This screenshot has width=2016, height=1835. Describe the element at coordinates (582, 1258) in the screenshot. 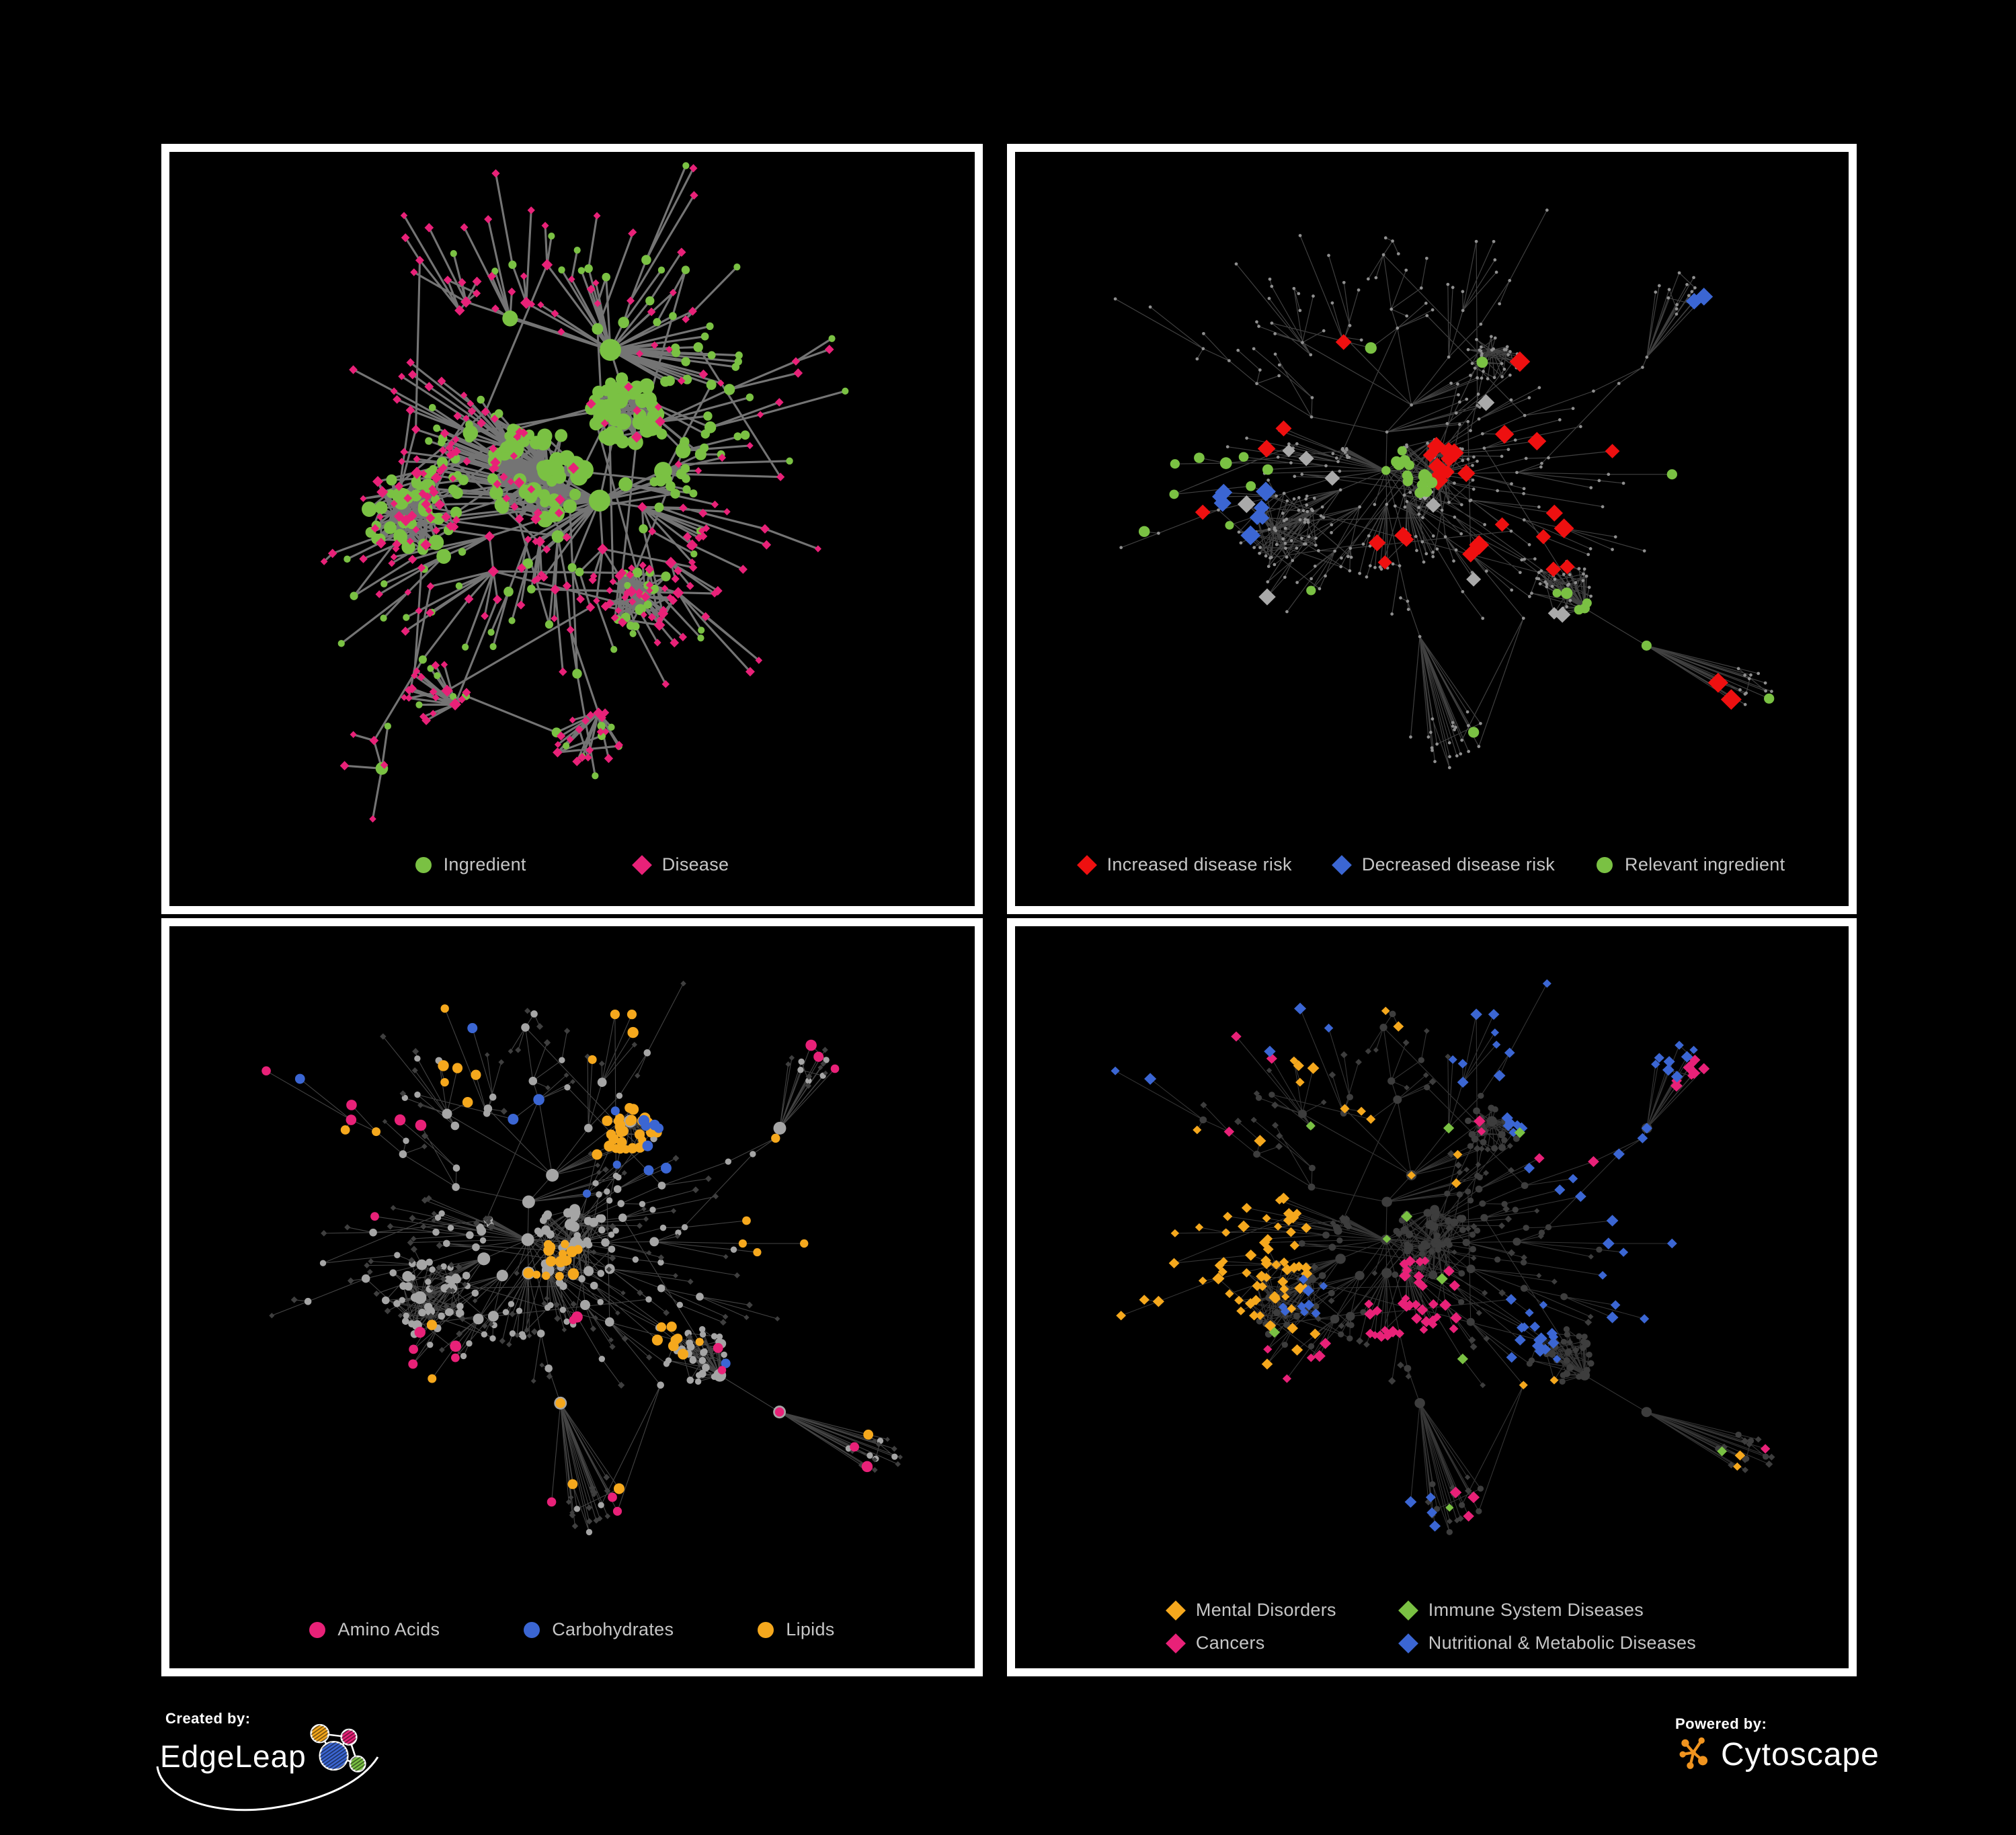

I see `nutrient-classes-network` at that location.